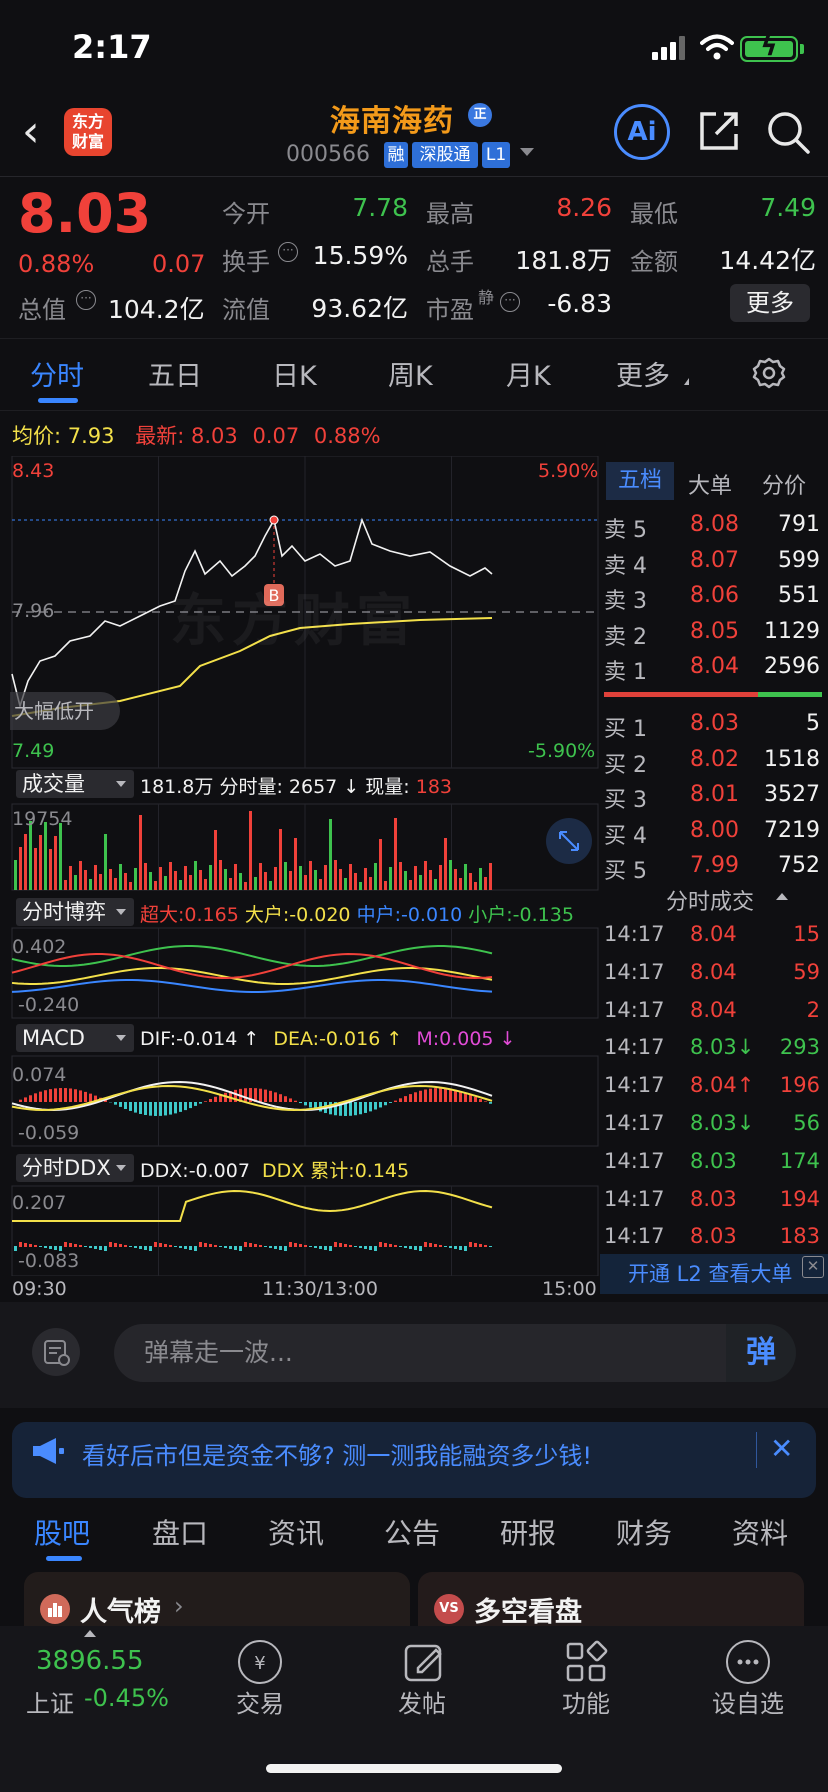 Image resolution: width=828 pixels, height=1792 pixels. What do you see at coordinates (719, 131) in the screenshot?
I see `share-icon` at bounding box center [719, 131].